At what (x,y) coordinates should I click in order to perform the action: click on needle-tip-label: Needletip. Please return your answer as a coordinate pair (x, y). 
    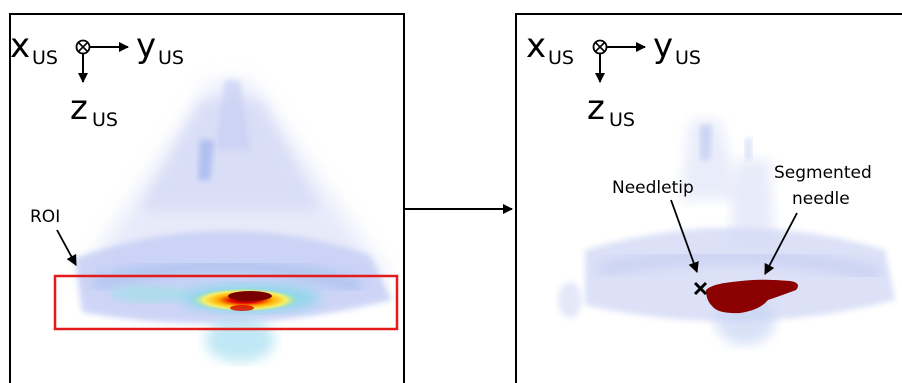
    Looking at the image, I should click on (653, 188).